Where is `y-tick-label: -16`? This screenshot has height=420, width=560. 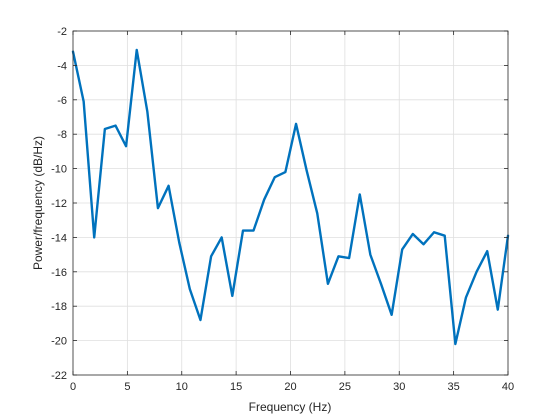 y-tick-label: -16 is located at coordinates (59, 273).